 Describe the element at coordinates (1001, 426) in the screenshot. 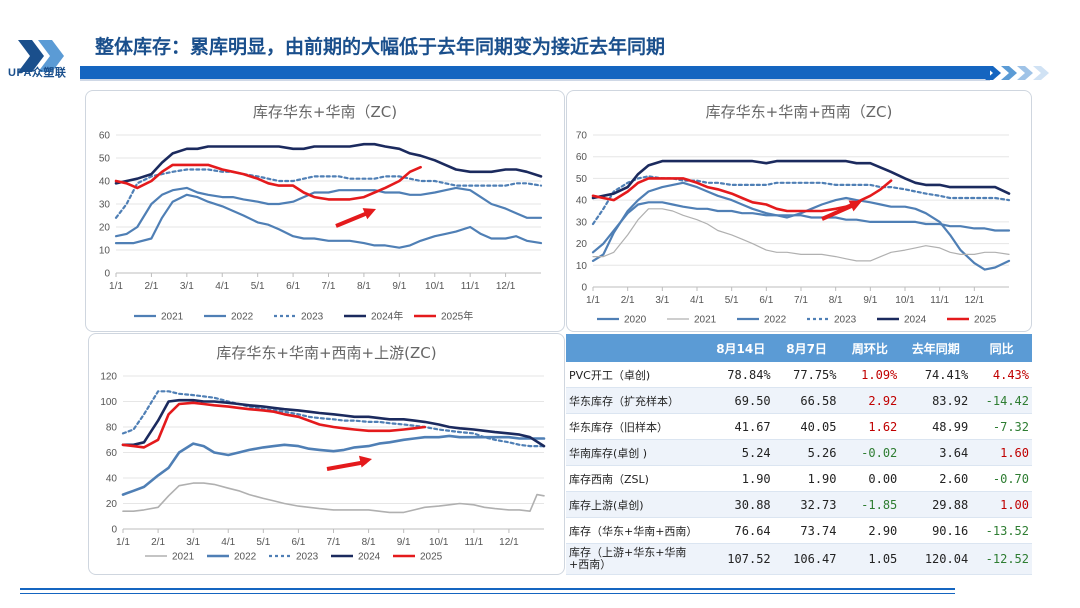

I see `table-cell: -7.32` at that location.